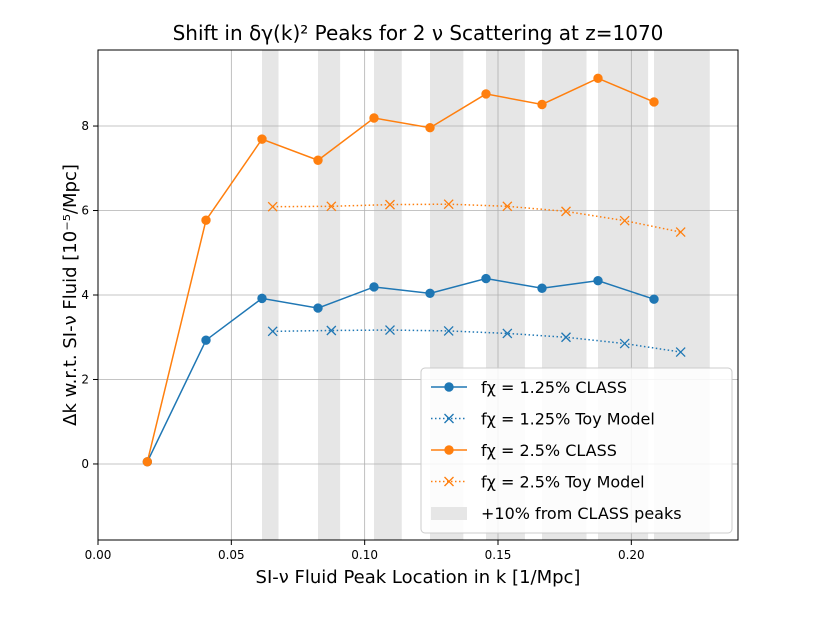 This screenshot has height=617, width=822. What do you see at coordinates (418, 577) in the screenshot?
I see `x-axis-label: SI-ν Fluid Peak Location in k [1/Mpc]` at bounding box center [418, 577].